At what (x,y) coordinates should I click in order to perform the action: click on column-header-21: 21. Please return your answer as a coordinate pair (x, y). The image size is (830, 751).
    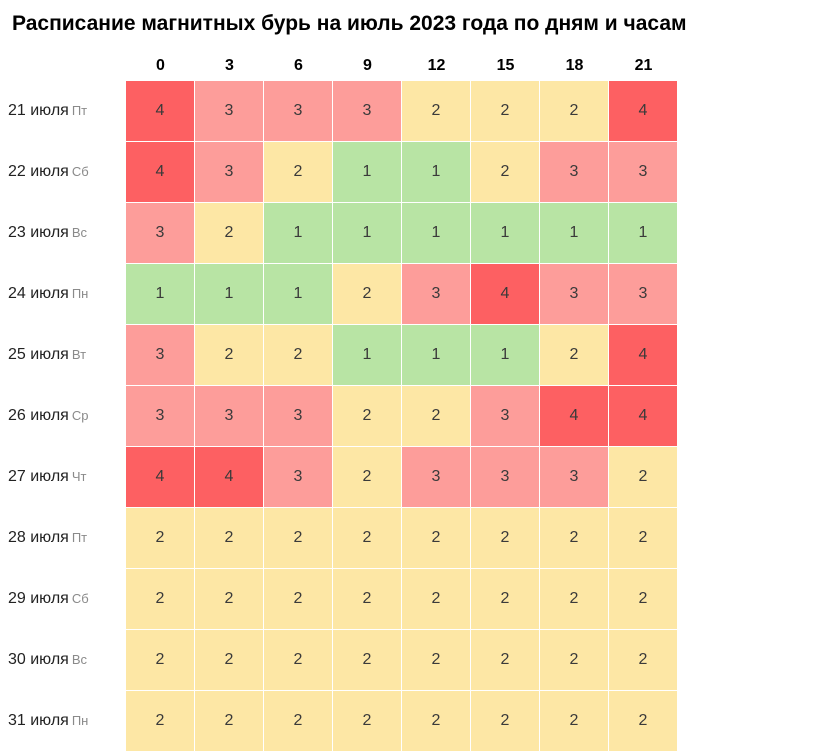
    Looking at the image, I should click on (643, 65).